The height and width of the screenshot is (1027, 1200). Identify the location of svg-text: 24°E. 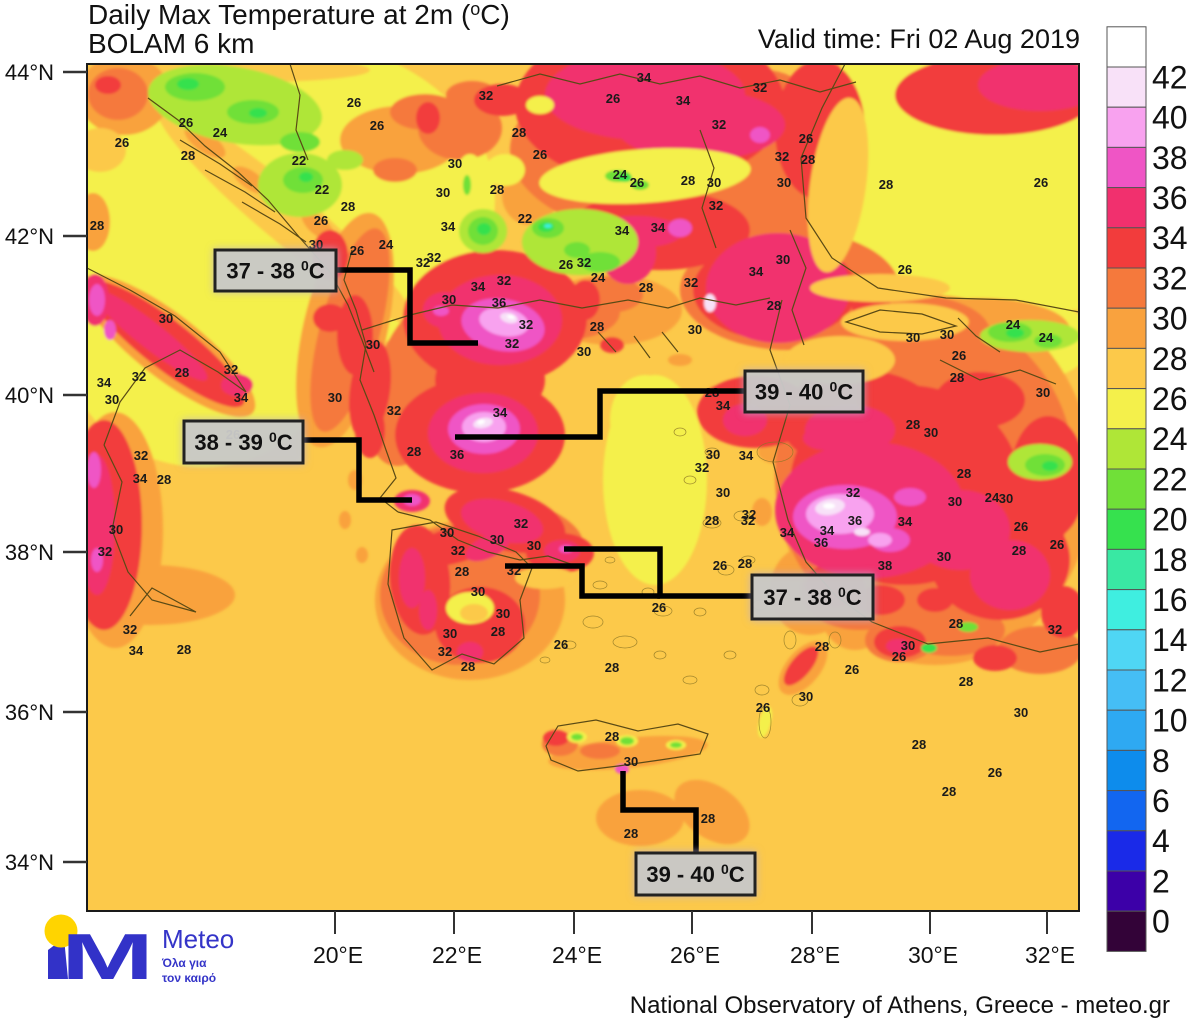
(577, 955).